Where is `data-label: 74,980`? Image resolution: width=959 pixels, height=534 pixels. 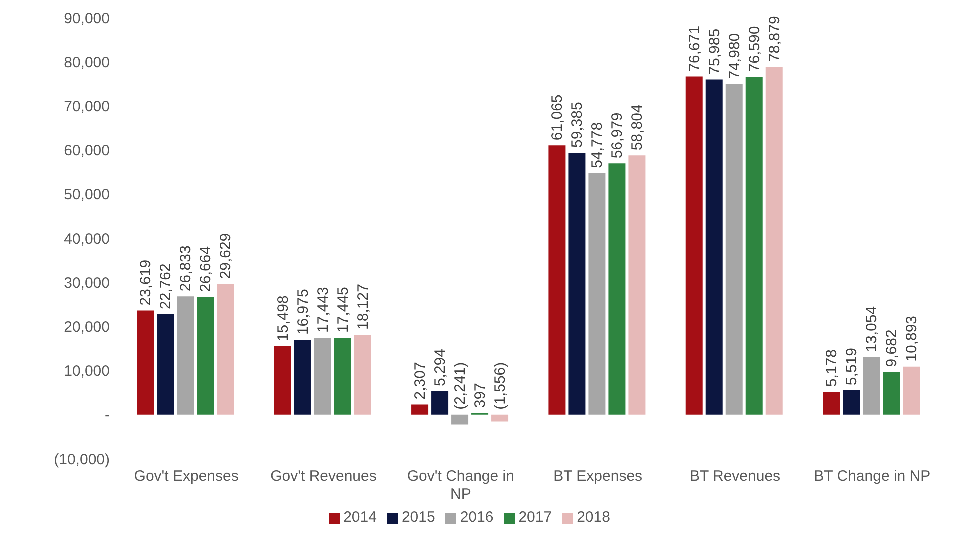
data-label: 74,980 is located at coordinates (735, 56).